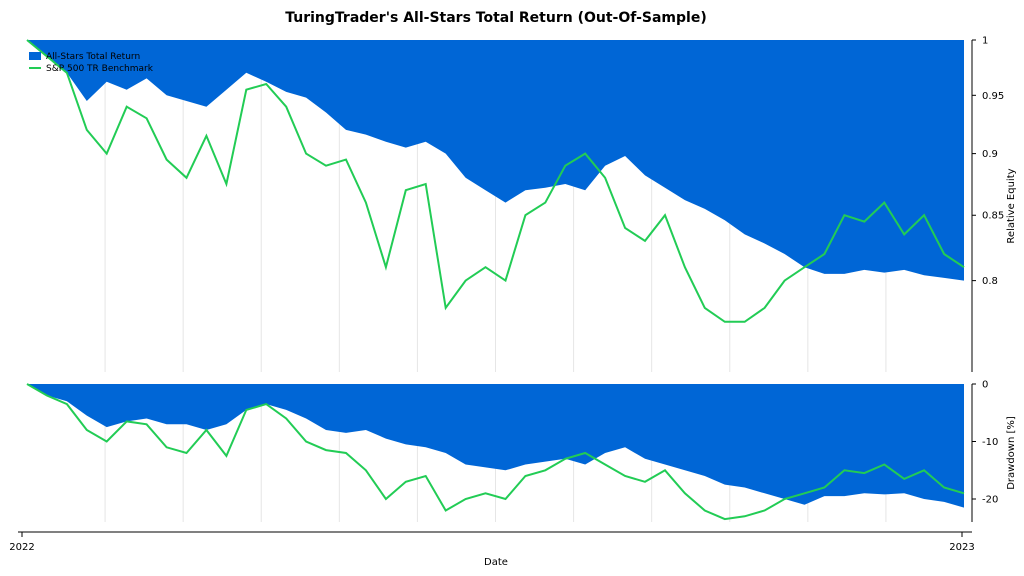 This screenshot has width=1024, height=576. I want to click on x-ticks: 2022 2023, so click(492, 542).